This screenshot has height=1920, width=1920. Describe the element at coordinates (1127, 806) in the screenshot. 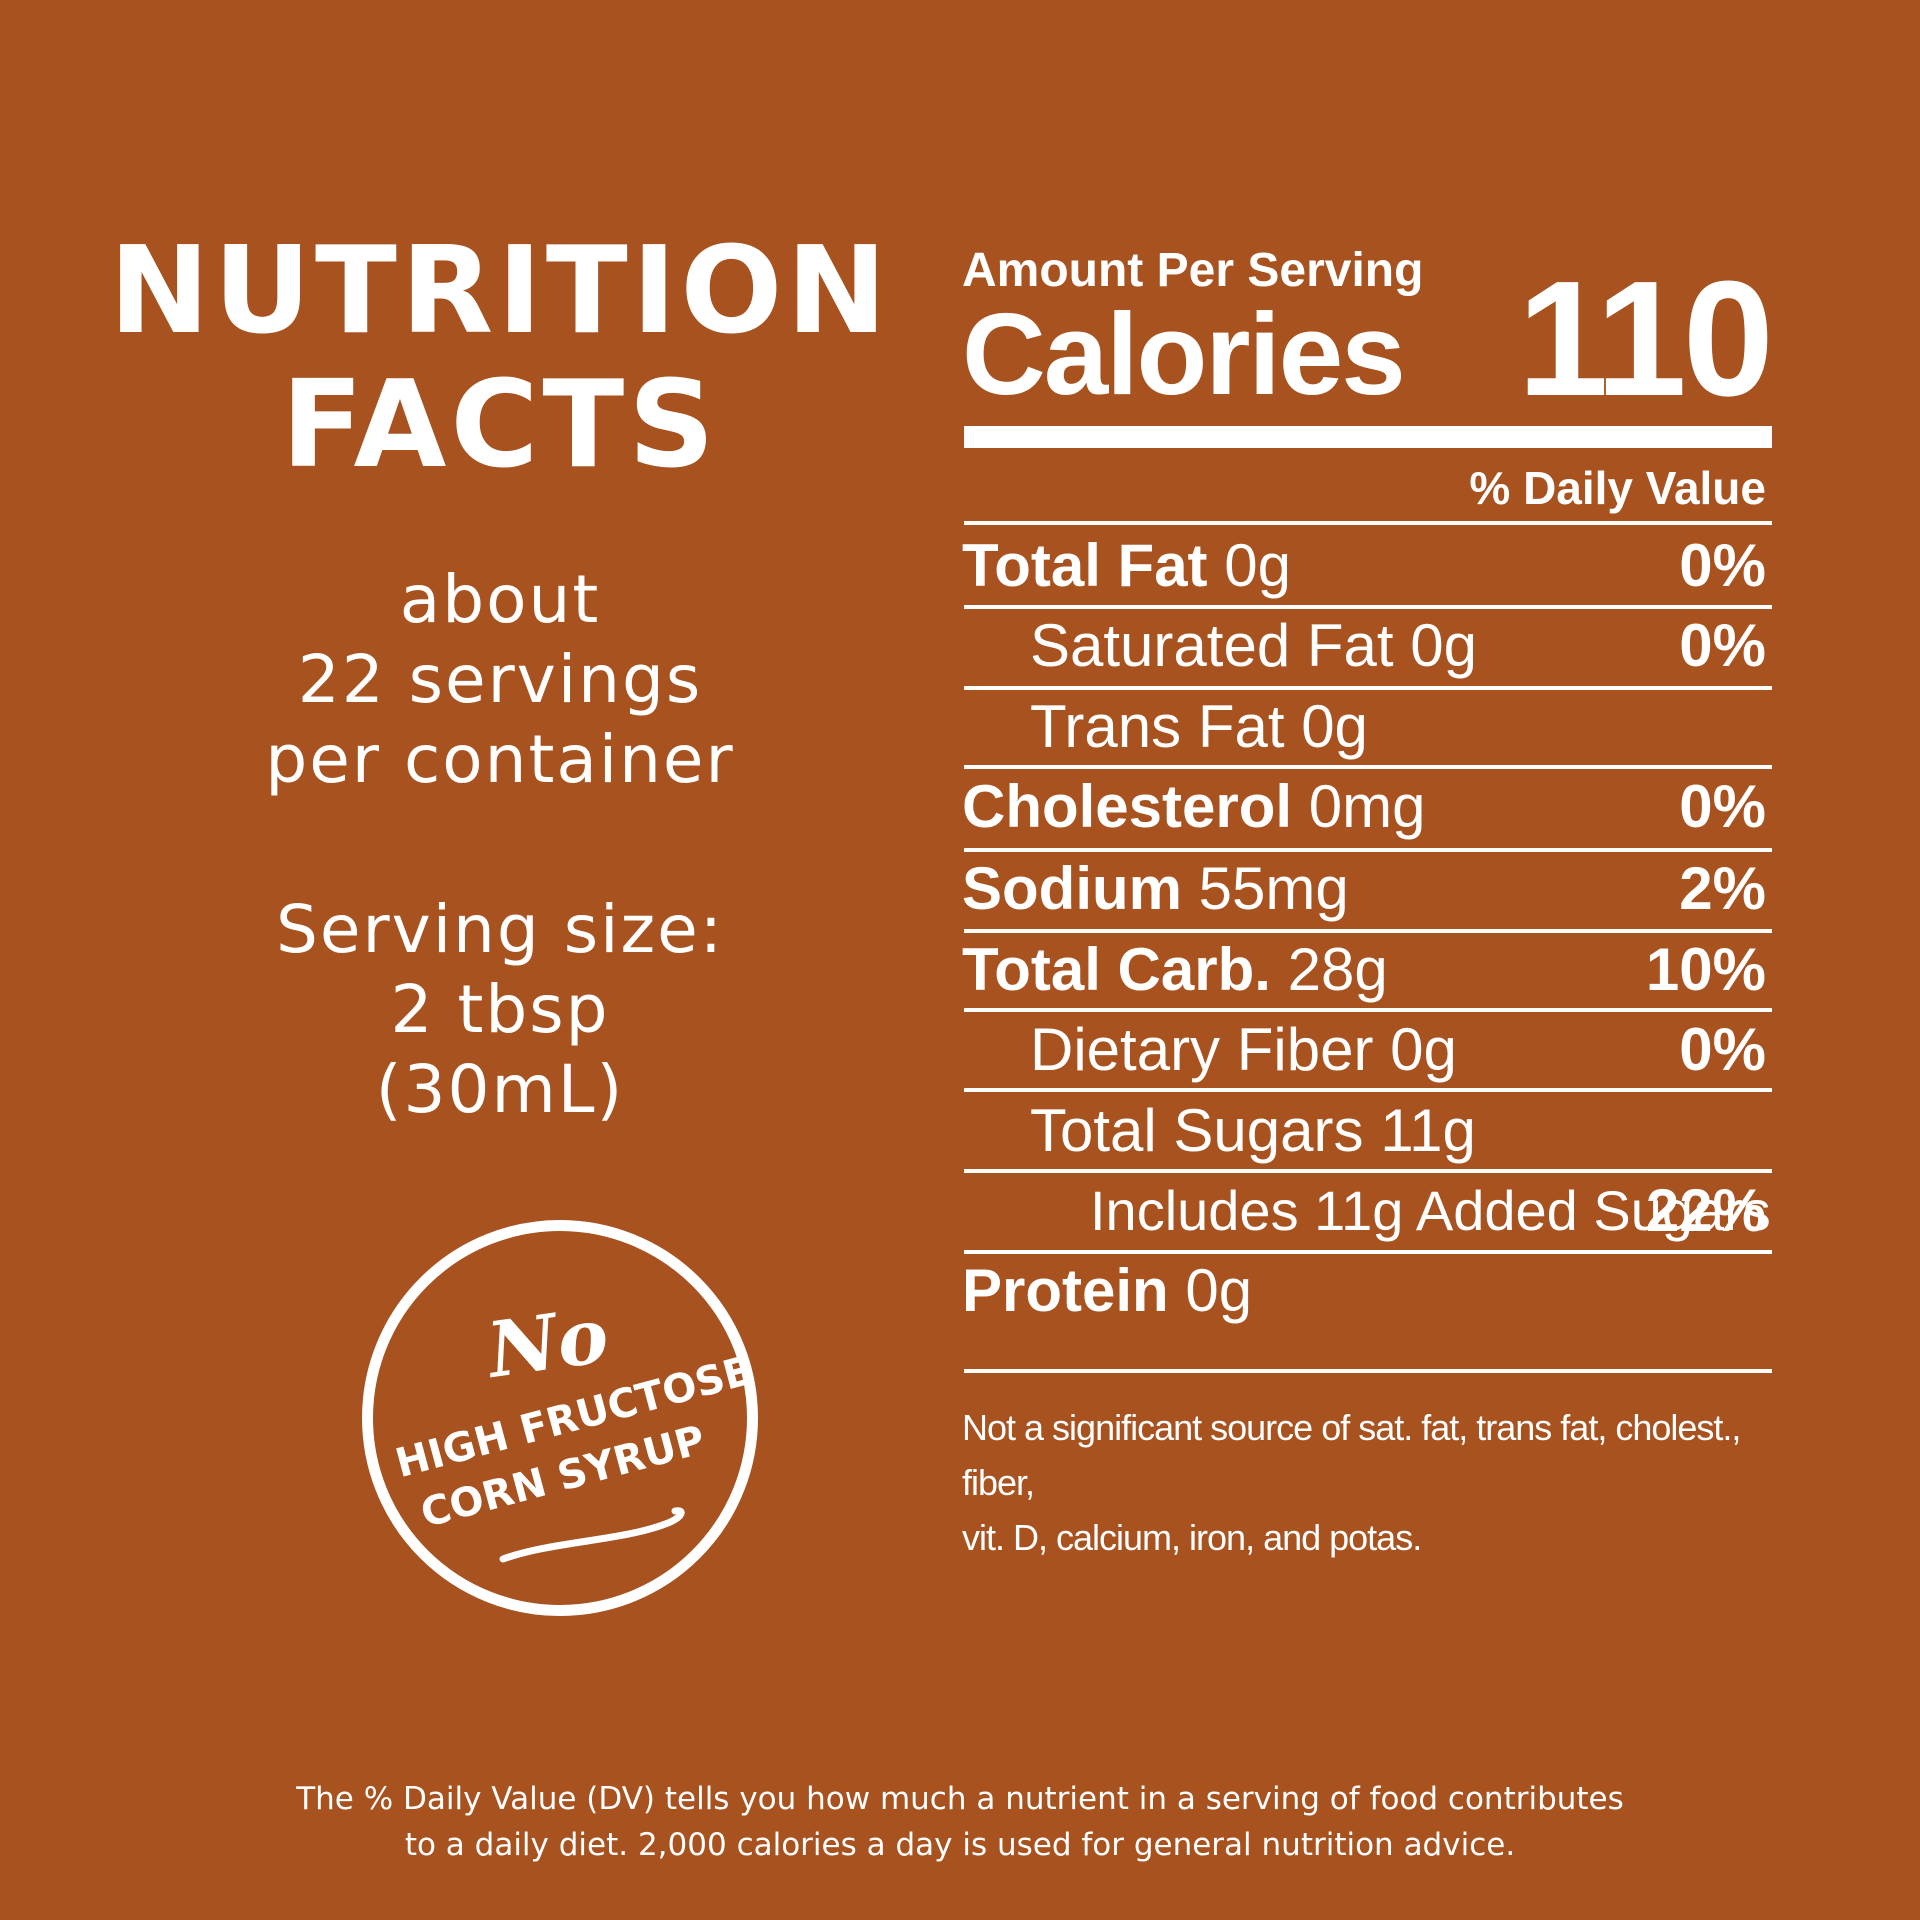

I see `nutrient-name: Cholesterol` at that location.